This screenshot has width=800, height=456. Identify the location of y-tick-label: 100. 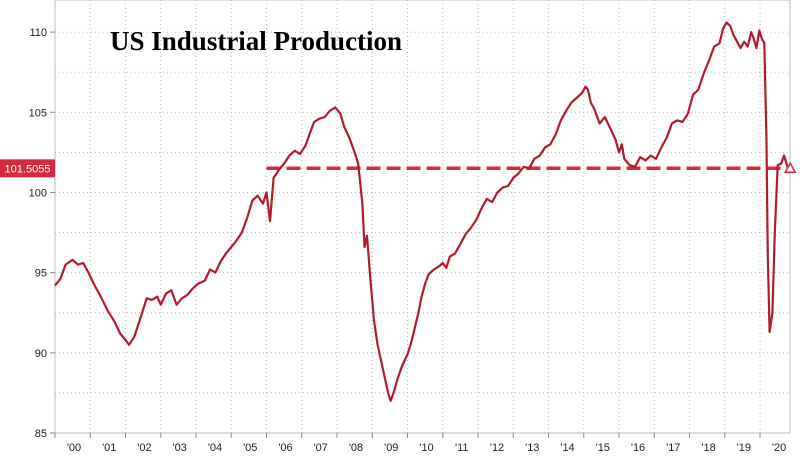
(38, 193).